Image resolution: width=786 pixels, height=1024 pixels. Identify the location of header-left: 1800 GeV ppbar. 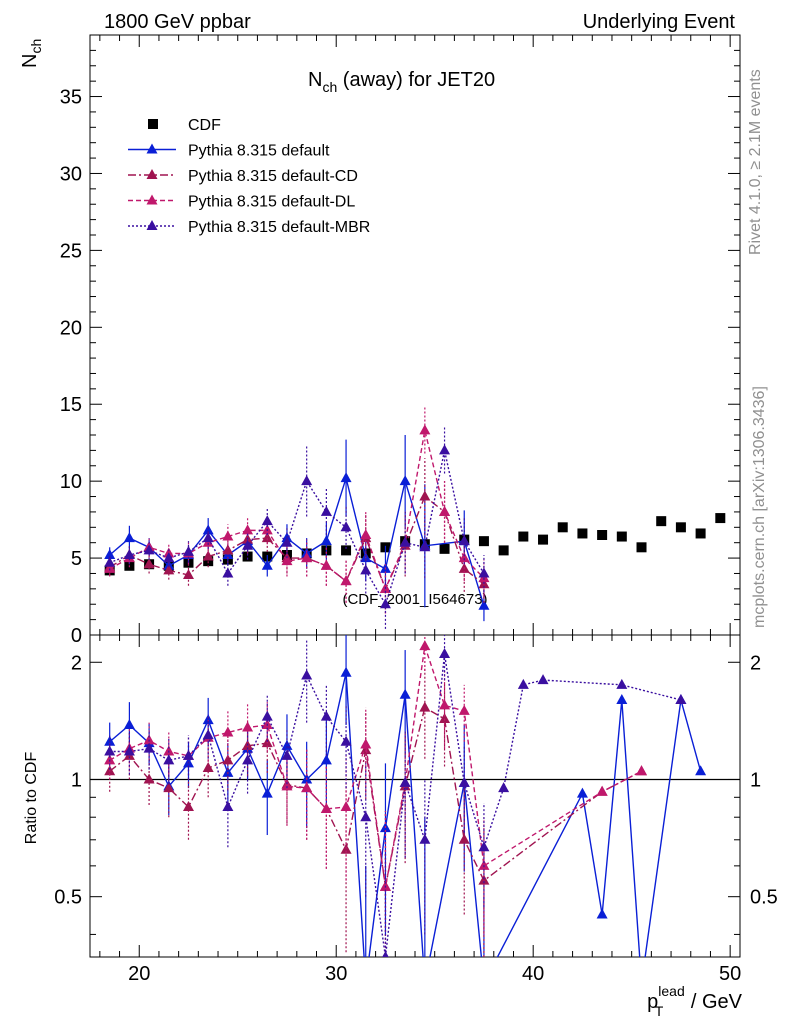
(177, 22).